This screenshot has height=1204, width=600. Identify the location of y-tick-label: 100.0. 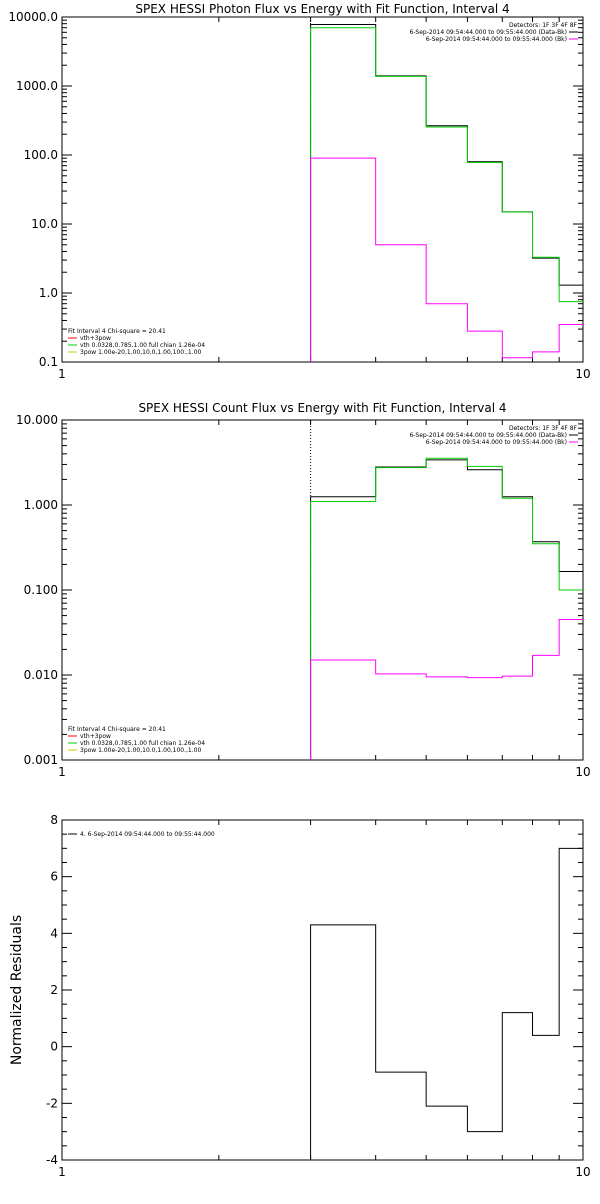
(41, 155).